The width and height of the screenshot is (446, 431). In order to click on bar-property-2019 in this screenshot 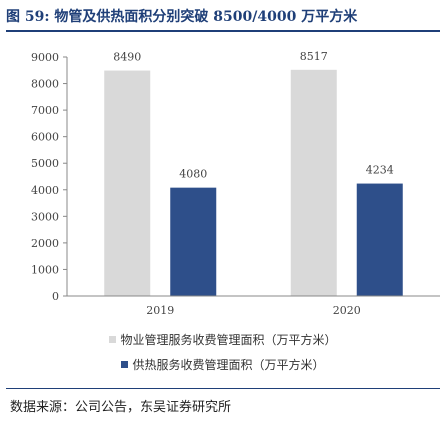, I will do `click(127, 183)`.